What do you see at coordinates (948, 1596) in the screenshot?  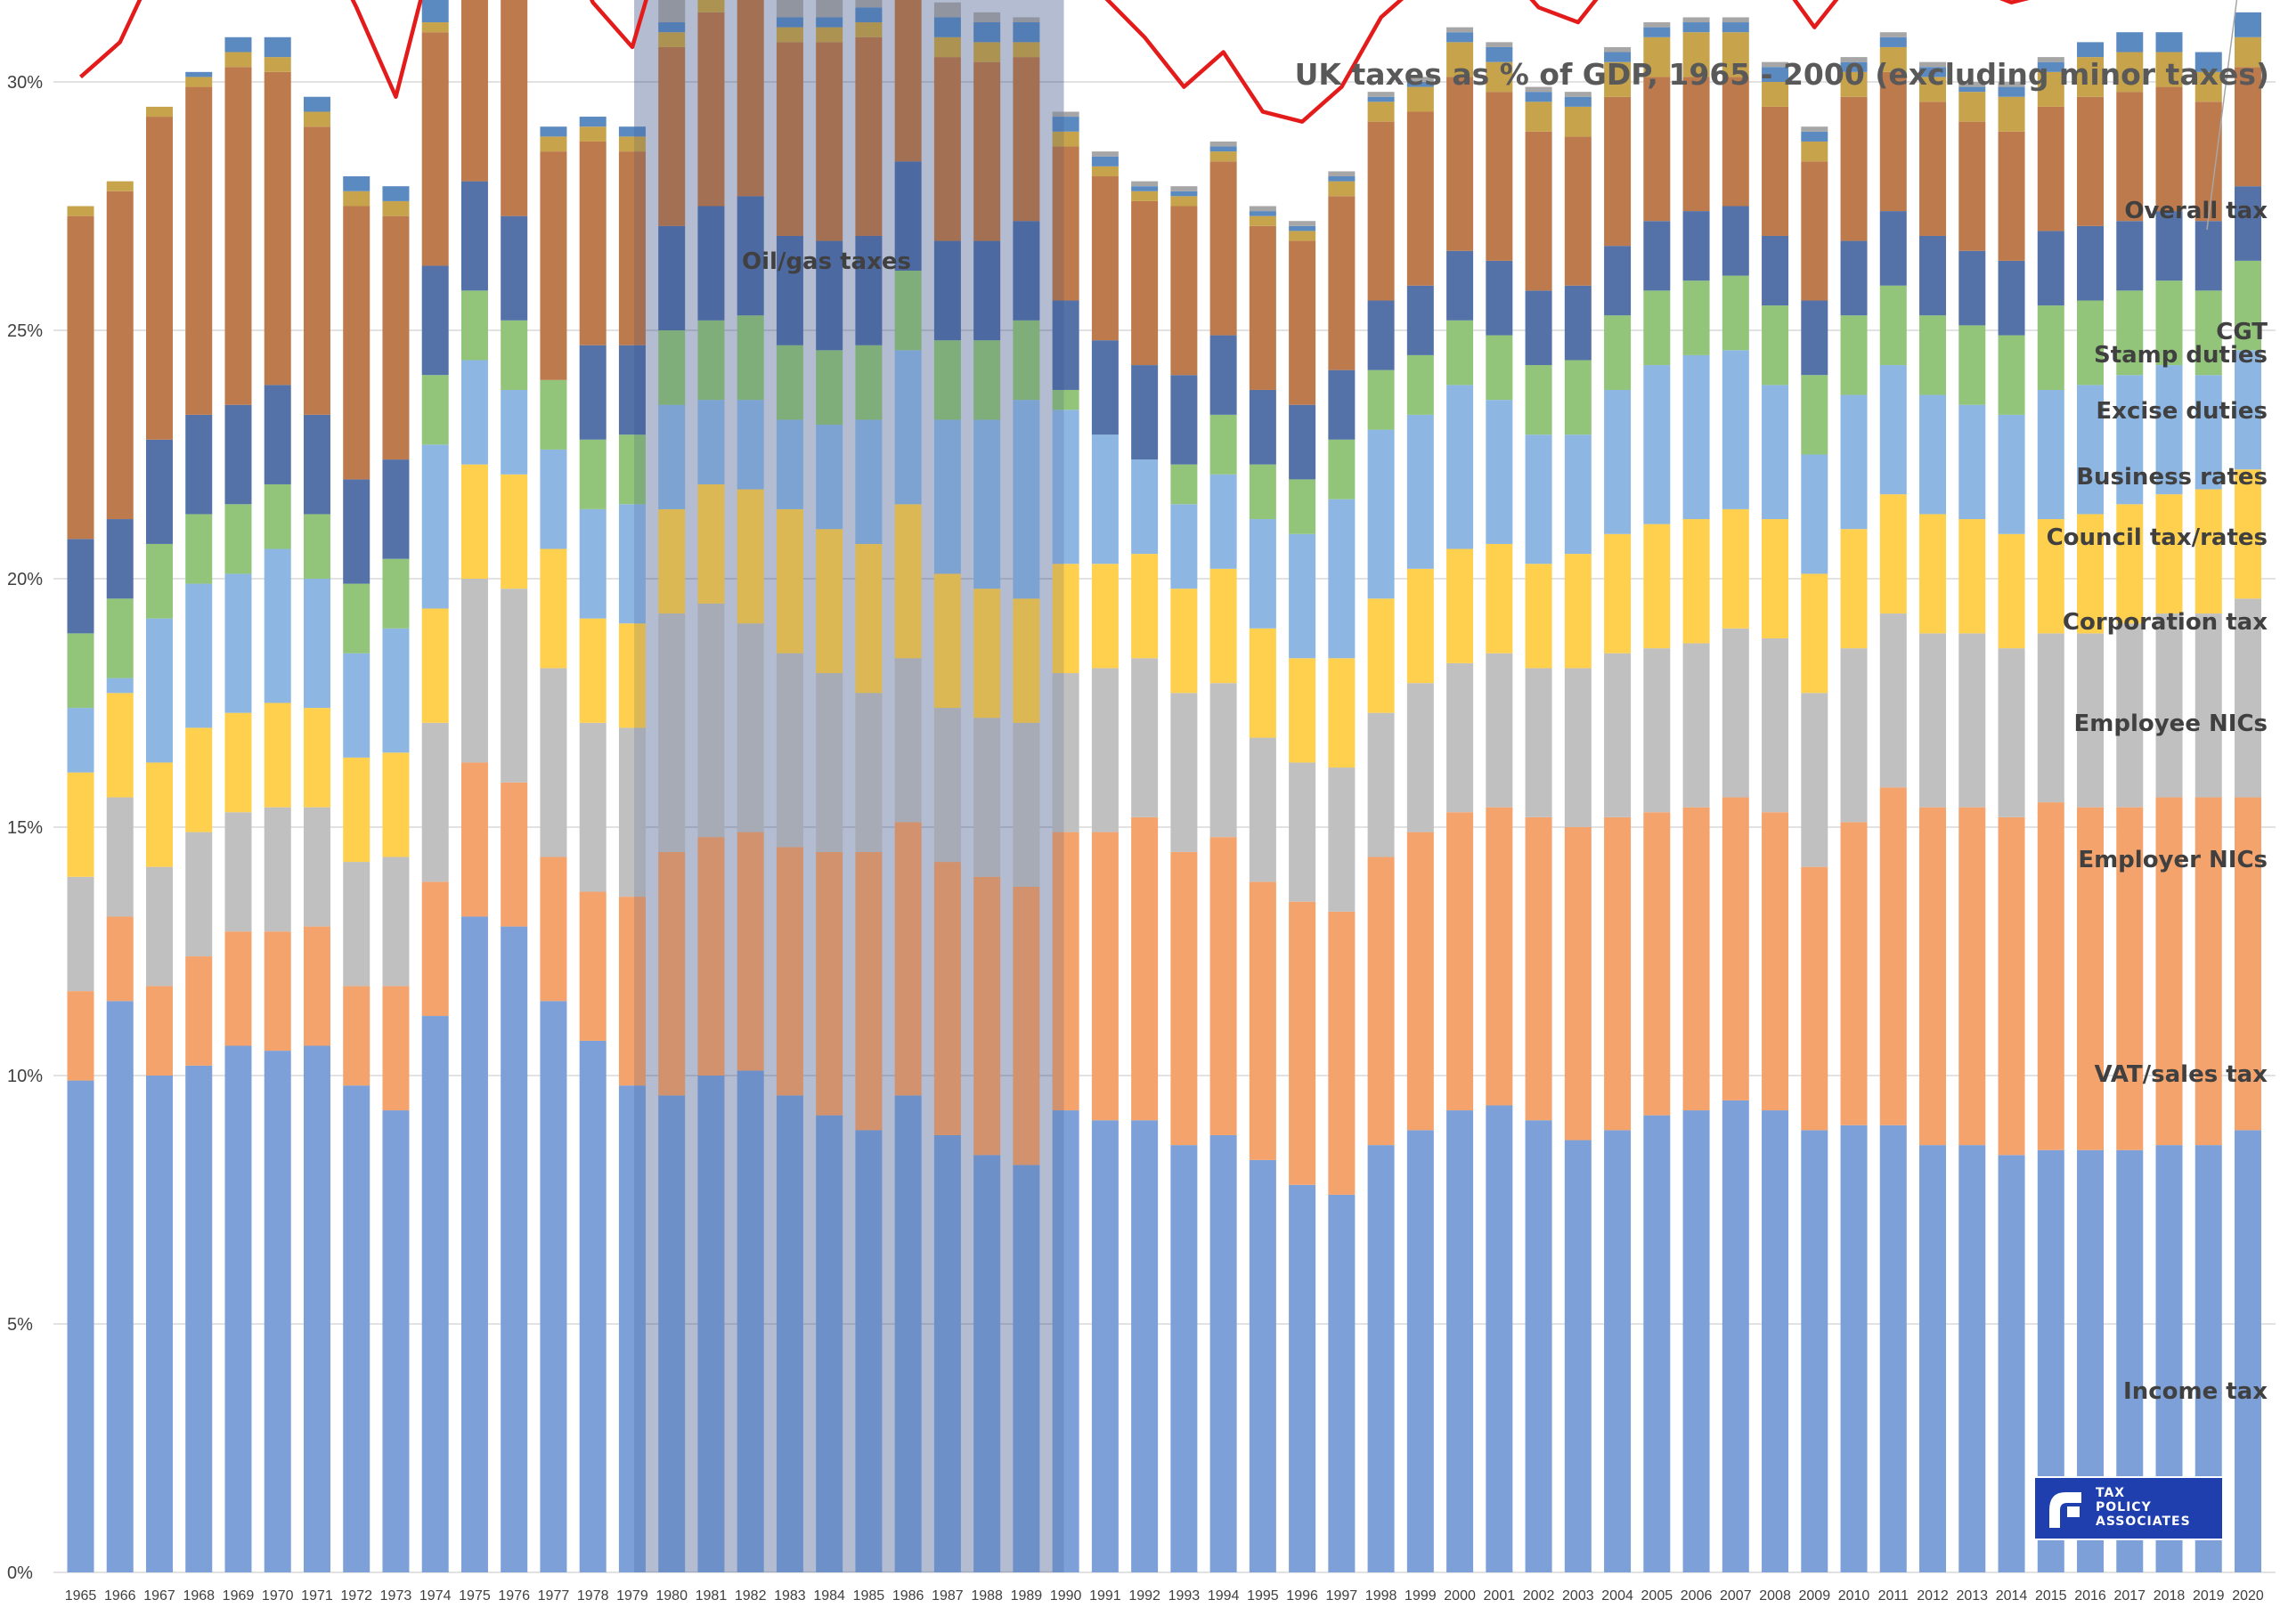 I see `x-tick-label: 1987` at bounding box center [948, 1596].